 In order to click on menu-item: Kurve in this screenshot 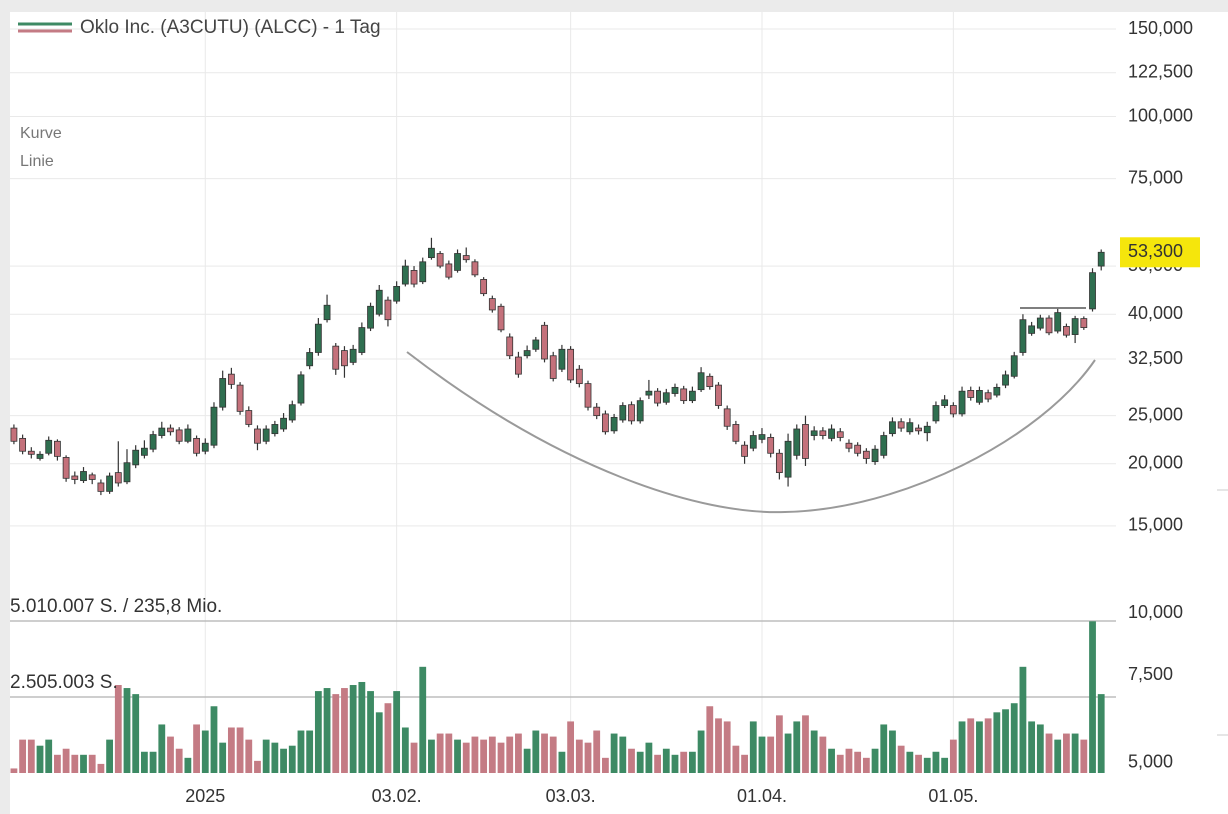, I will do `click(41, 133)`.